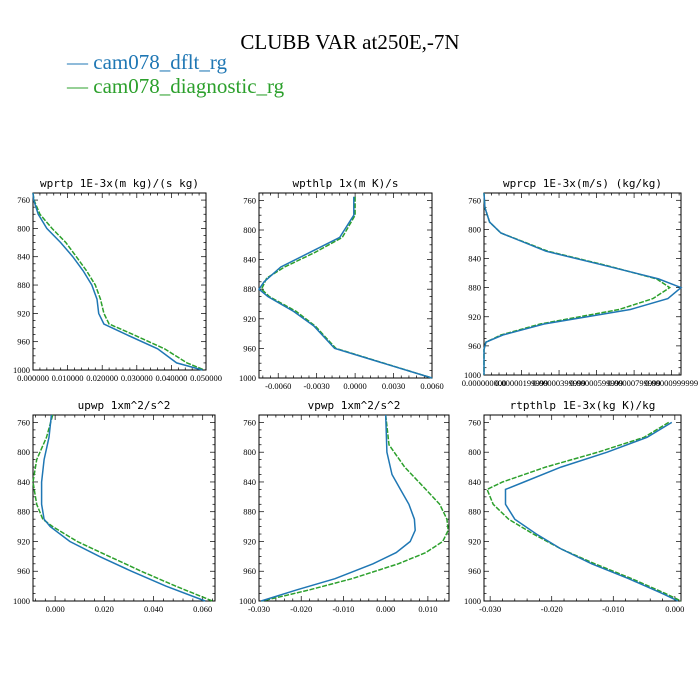  Describe the element at coordinates (431, 386) in the screenshot. I see `x-tick-label: 0.0060` at that location.